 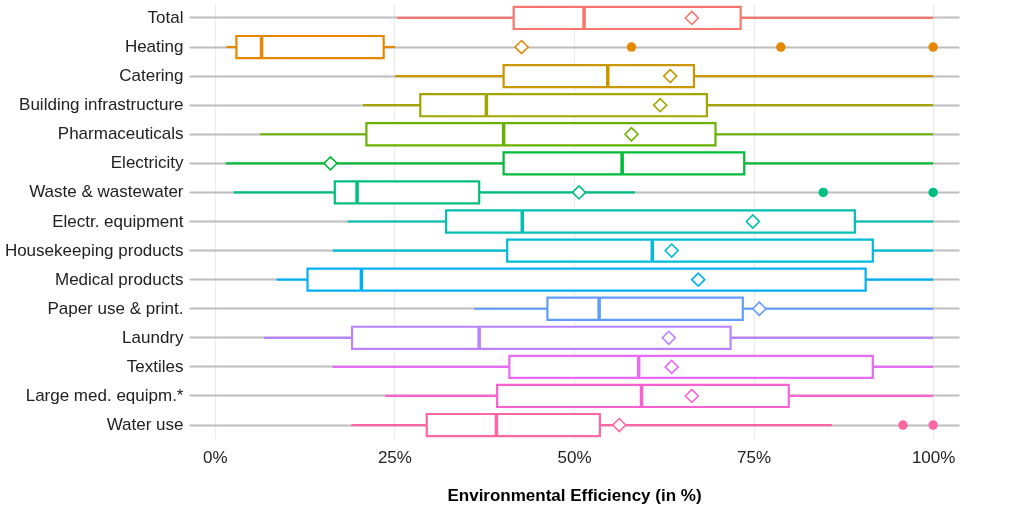 I want to click on y-tick-label: Laundry, so click(x=153, y=337).